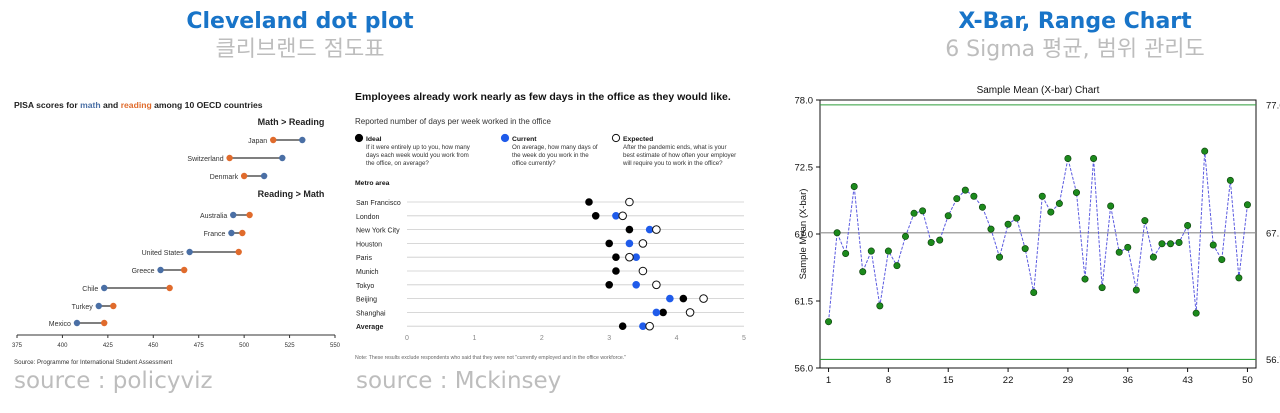 The image size is (1280, 413). What do you see at coordinates (407, 338) in the screenshot?
I see `mck-x-tick-label: 0` at bounding box center [407, 338].